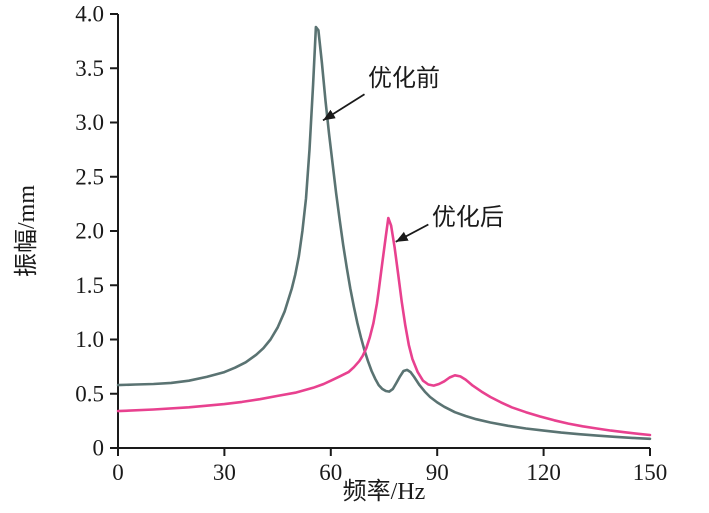 The width and height of the screenshot is (709, 513). I want to click on annotation-label-1: 优化后, so click(468, 217).